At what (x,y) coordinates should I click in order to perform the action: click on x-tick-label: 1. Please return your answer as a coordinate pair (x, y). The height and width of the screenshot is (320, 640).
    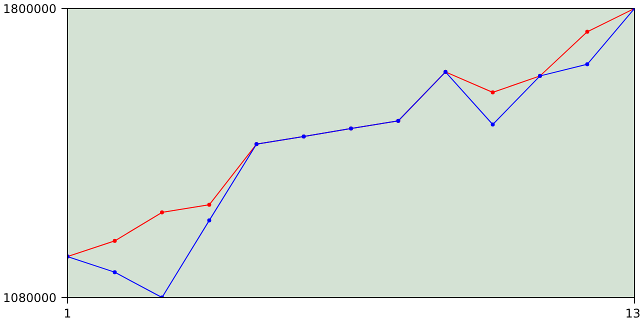
    Looking at the image, I should click on (68, 313).